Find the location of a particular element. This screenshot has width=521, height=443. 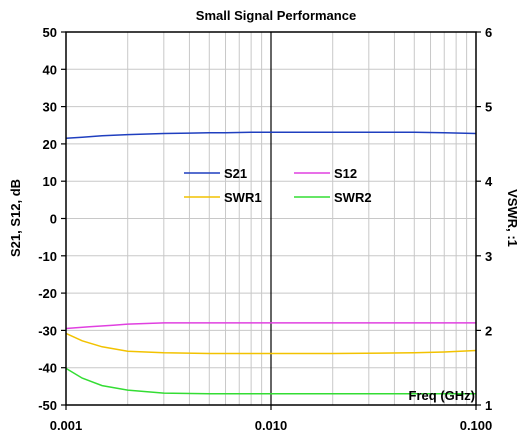

x-axis-label: Freq (GHz) is located at coordinates (442, 395).